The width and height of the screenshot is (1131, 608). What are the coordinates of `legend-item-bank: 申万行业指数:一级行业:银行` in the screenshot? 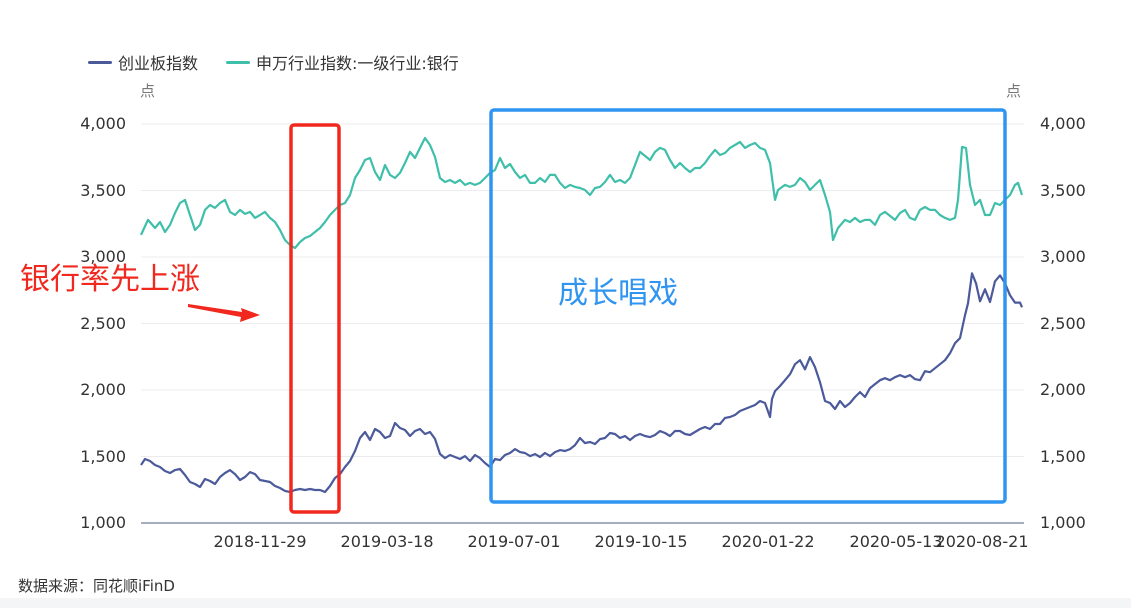 It's located at (342, 62).